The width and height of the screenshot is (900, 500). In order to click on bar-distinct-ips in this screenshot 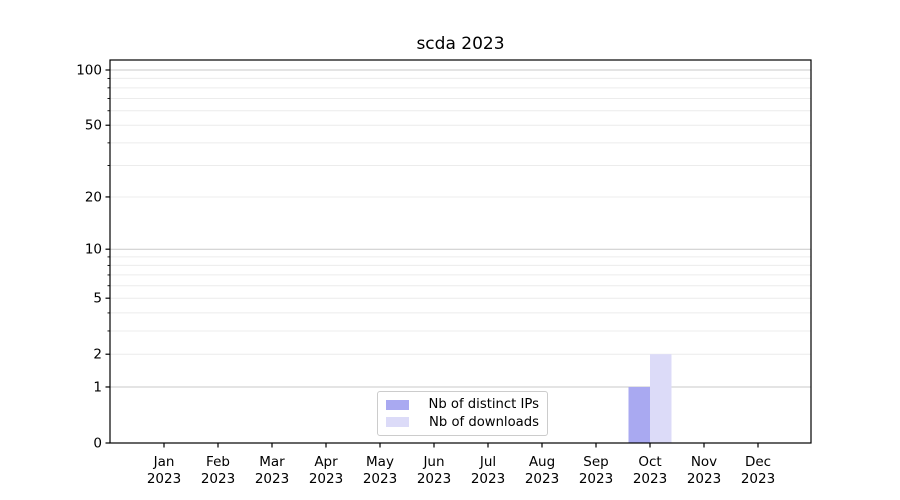, I will do `click(639, 414)`.